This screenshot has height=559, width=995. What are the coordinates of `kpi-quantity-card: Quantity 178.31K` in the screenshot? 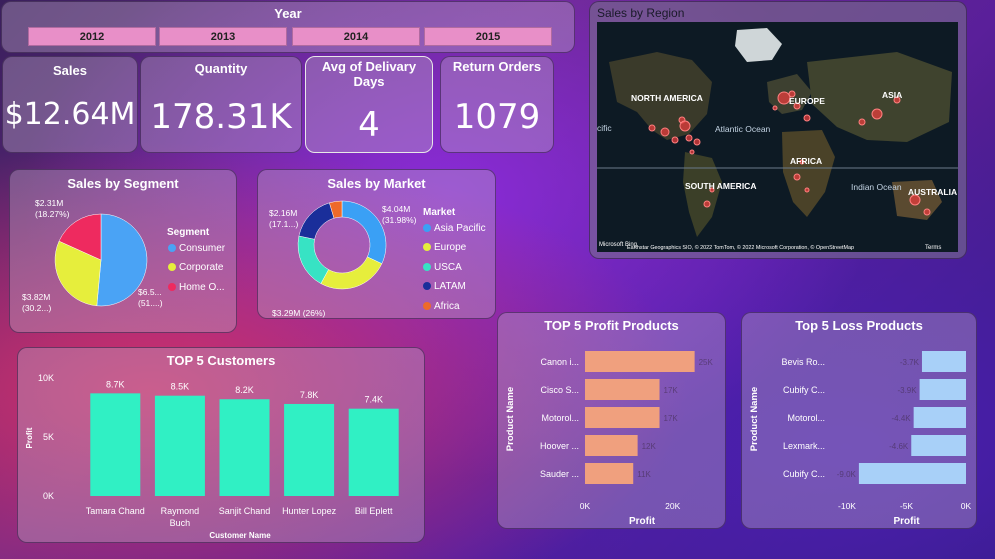 It's located at (221, 104).